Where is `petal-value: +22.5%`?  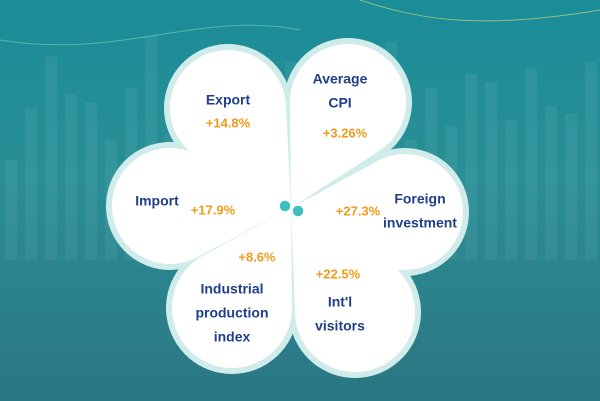
petal-value: +22.5% is located at coordinates (338, 273).